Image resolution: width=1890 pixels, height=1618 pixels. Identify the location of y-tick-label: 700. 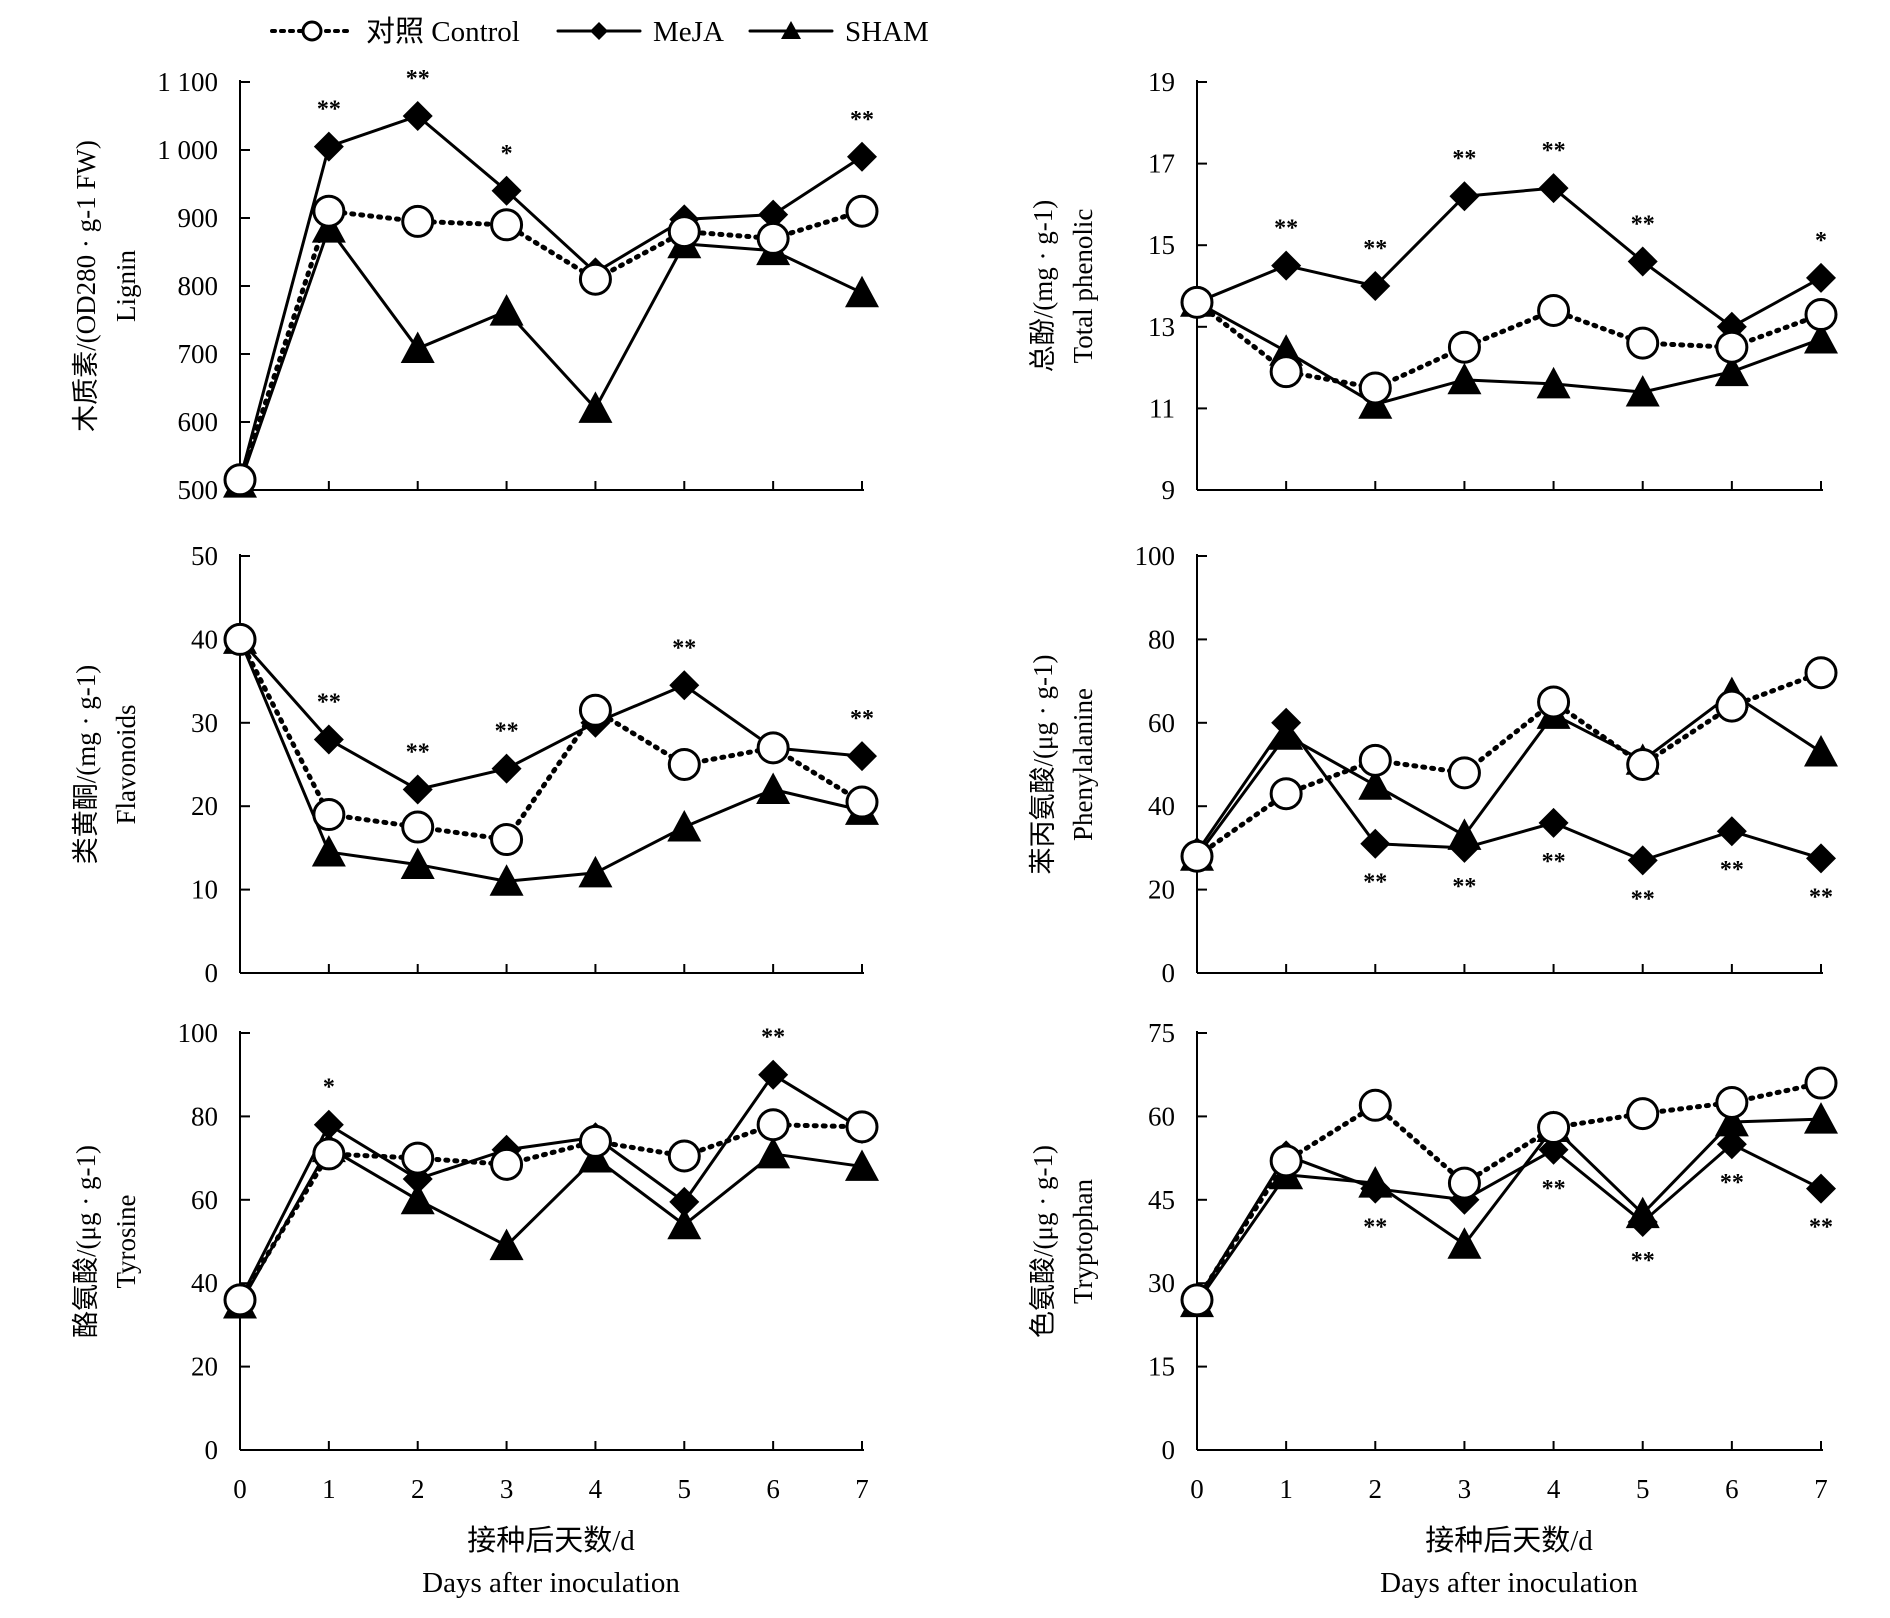
(198, 354).